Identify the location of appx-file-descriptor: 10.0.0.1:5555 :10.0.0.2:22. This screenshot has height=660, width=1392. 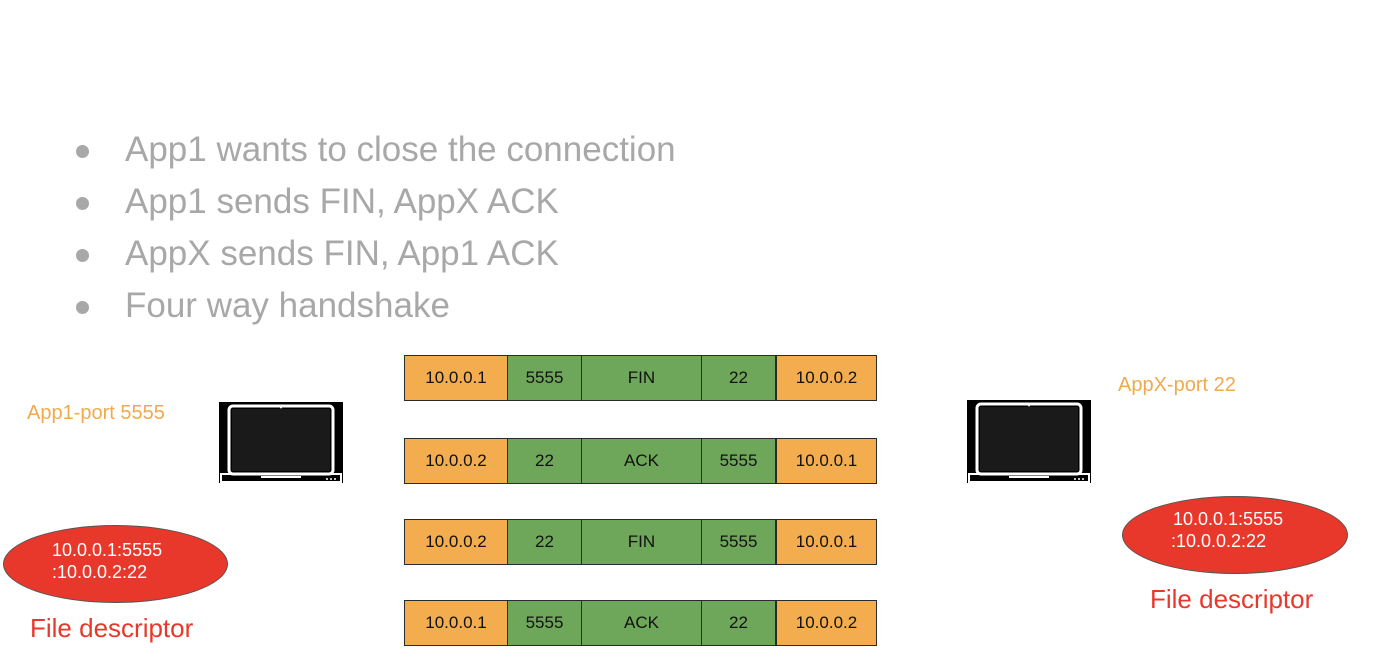
(1235, 535).